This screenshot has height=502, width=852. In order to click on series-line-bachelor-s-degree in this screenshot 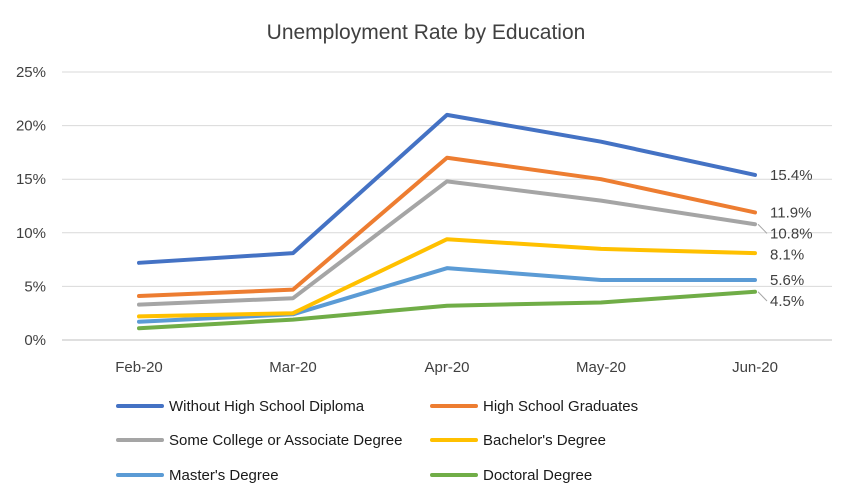, I will do `click(447, 278)`.